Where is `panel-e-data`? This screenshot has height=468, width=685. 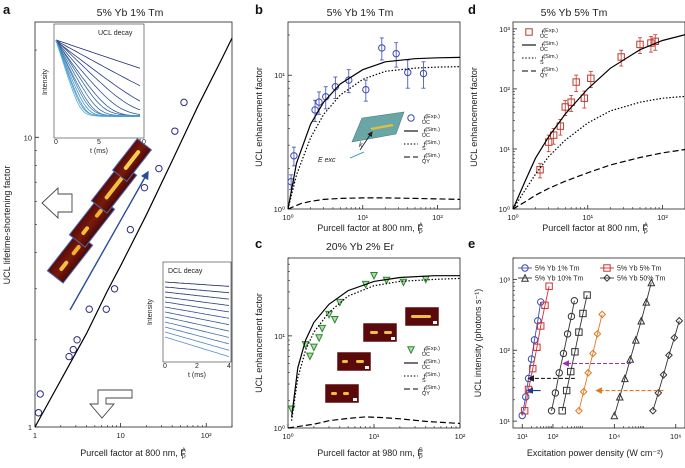 panel-e-data is located at coordinates (601, 349).